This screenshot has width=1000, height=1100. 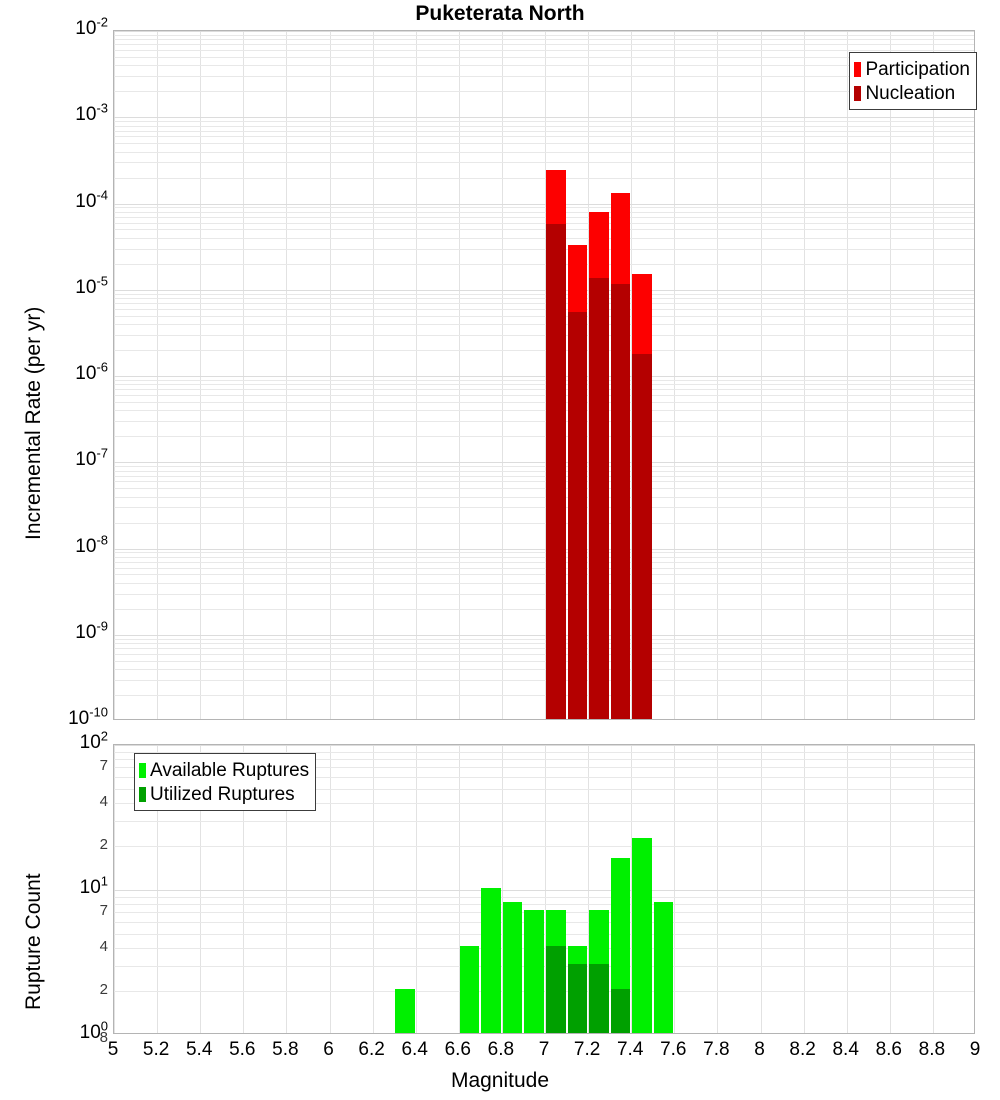 I want to click on x-tick-label: 9, so click(x=975, y=1049).